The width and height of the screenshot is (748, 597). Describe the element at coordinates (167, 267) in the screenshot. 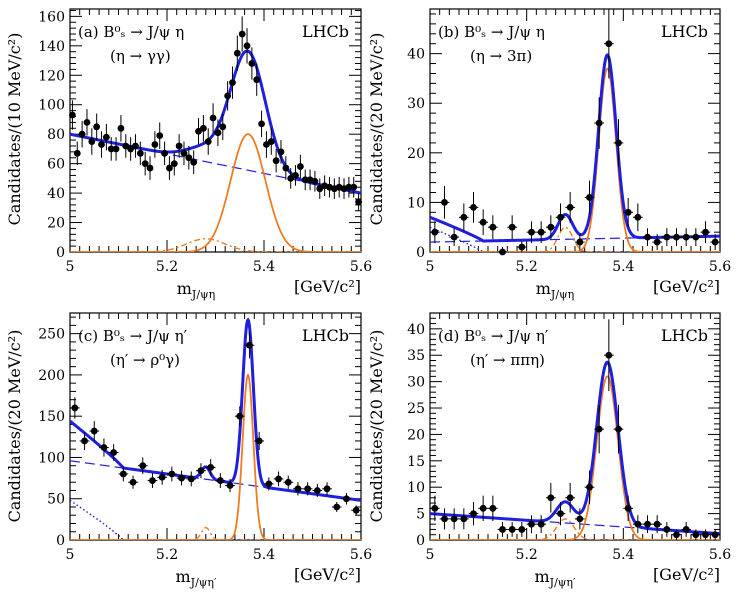

I see `x-tick-label: 5.2` at that location.